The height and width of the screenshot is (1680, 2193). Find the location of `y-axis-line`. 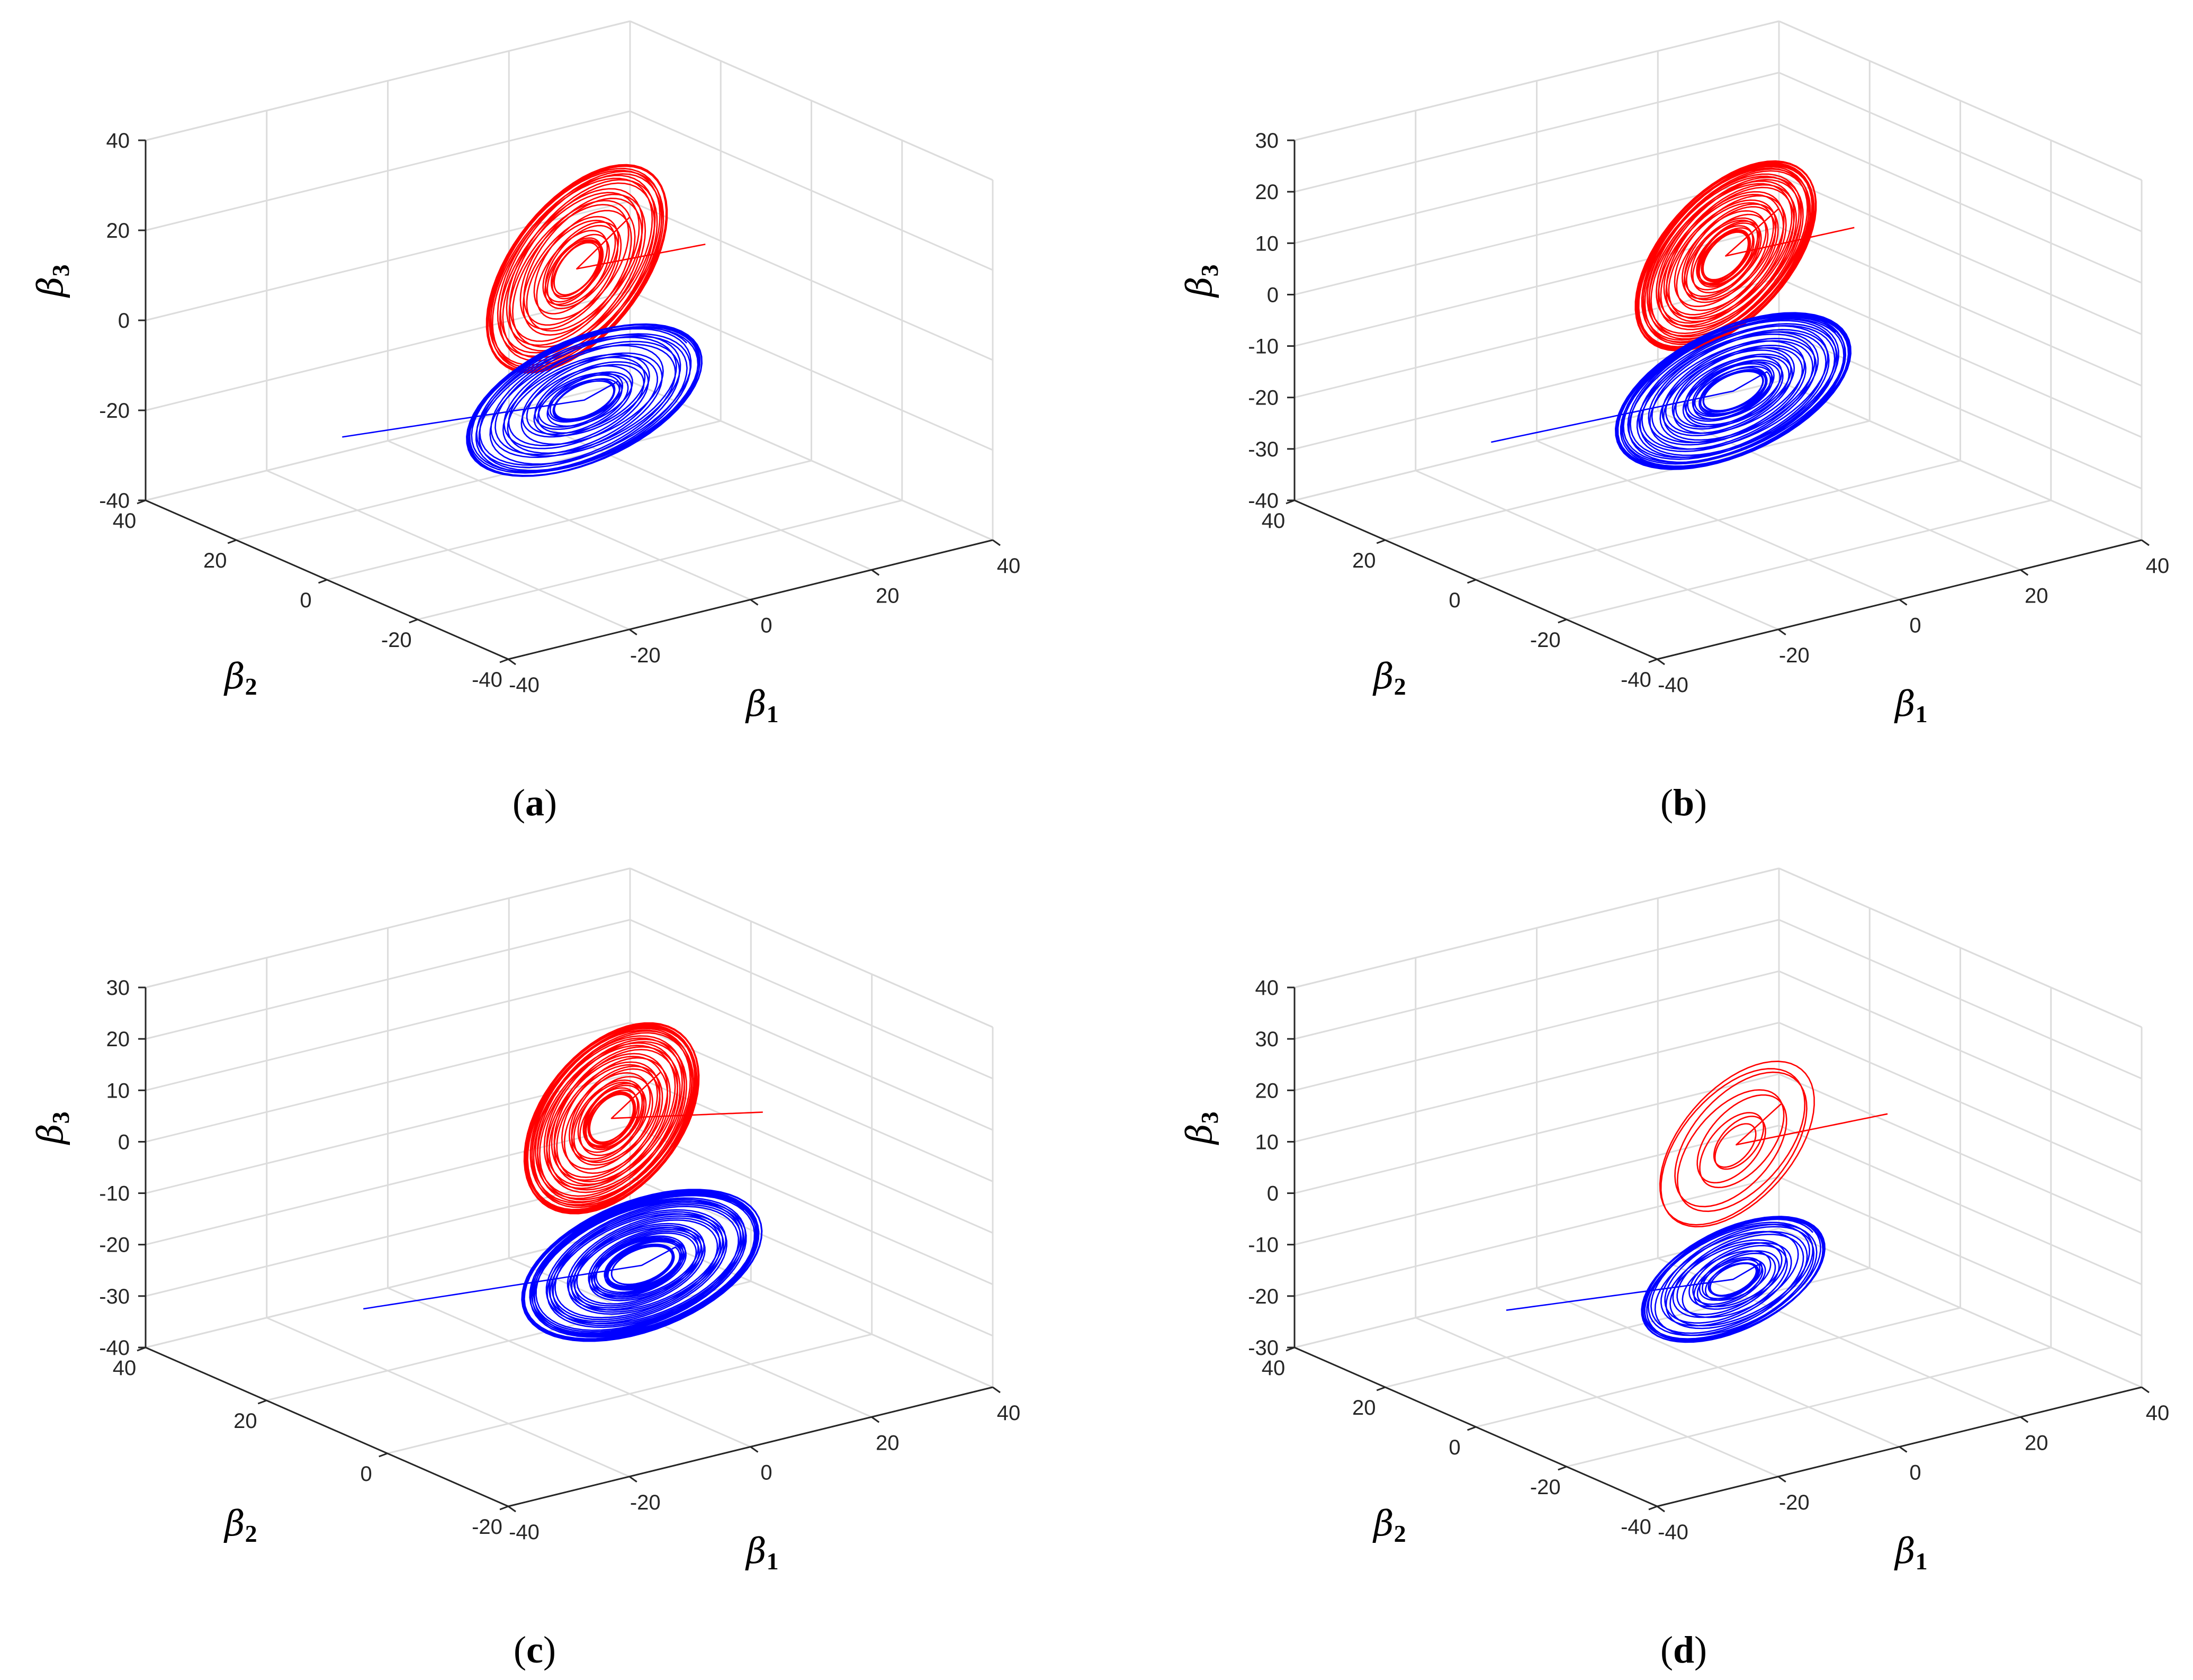

y-axis-line is located at coordinates (327, 1426).